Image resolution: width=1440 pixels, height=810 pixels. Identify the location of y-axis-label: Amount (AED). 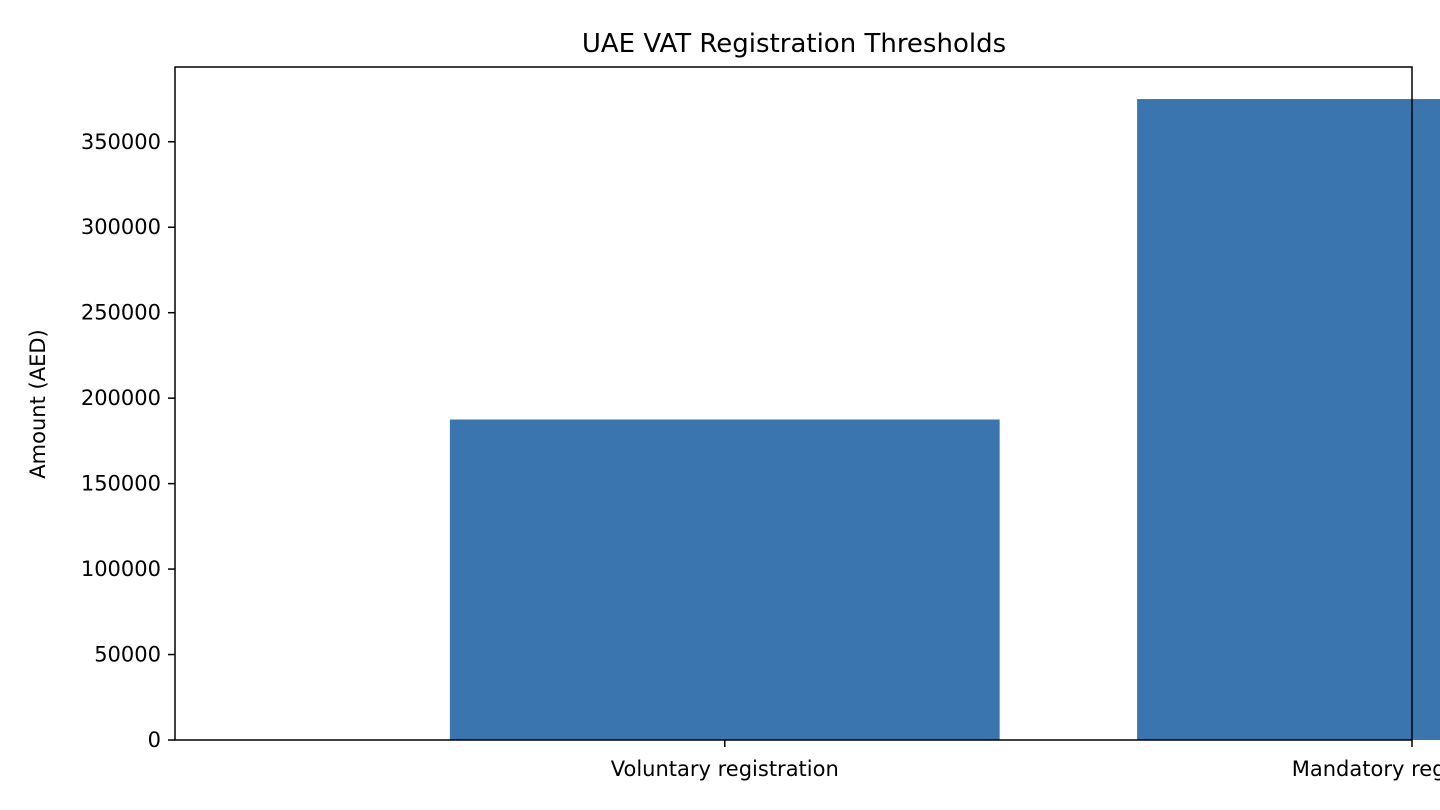
(38, 403).